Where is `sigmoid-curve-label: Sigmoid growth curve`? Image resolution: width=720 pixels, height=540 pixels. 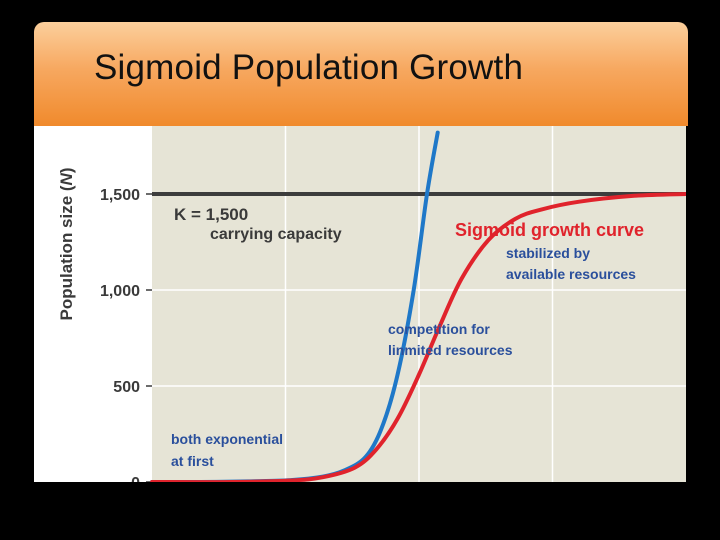
sigmoid-curve-label: Sigmoid growth curve is located at coordinates (549, 230).